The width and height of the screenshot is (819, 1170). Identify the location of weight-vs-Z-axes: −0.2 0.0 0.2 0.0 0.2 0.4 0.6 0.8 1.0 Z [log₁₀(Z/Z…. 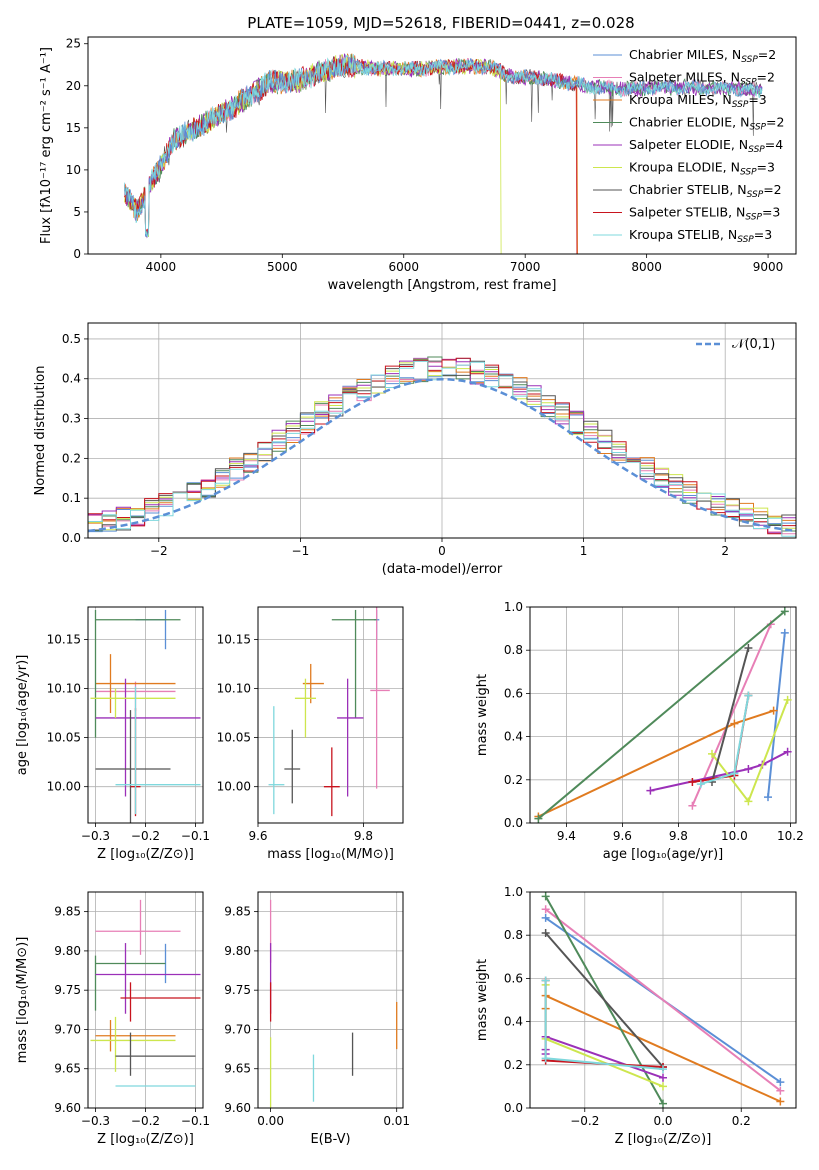
(636, 1016).